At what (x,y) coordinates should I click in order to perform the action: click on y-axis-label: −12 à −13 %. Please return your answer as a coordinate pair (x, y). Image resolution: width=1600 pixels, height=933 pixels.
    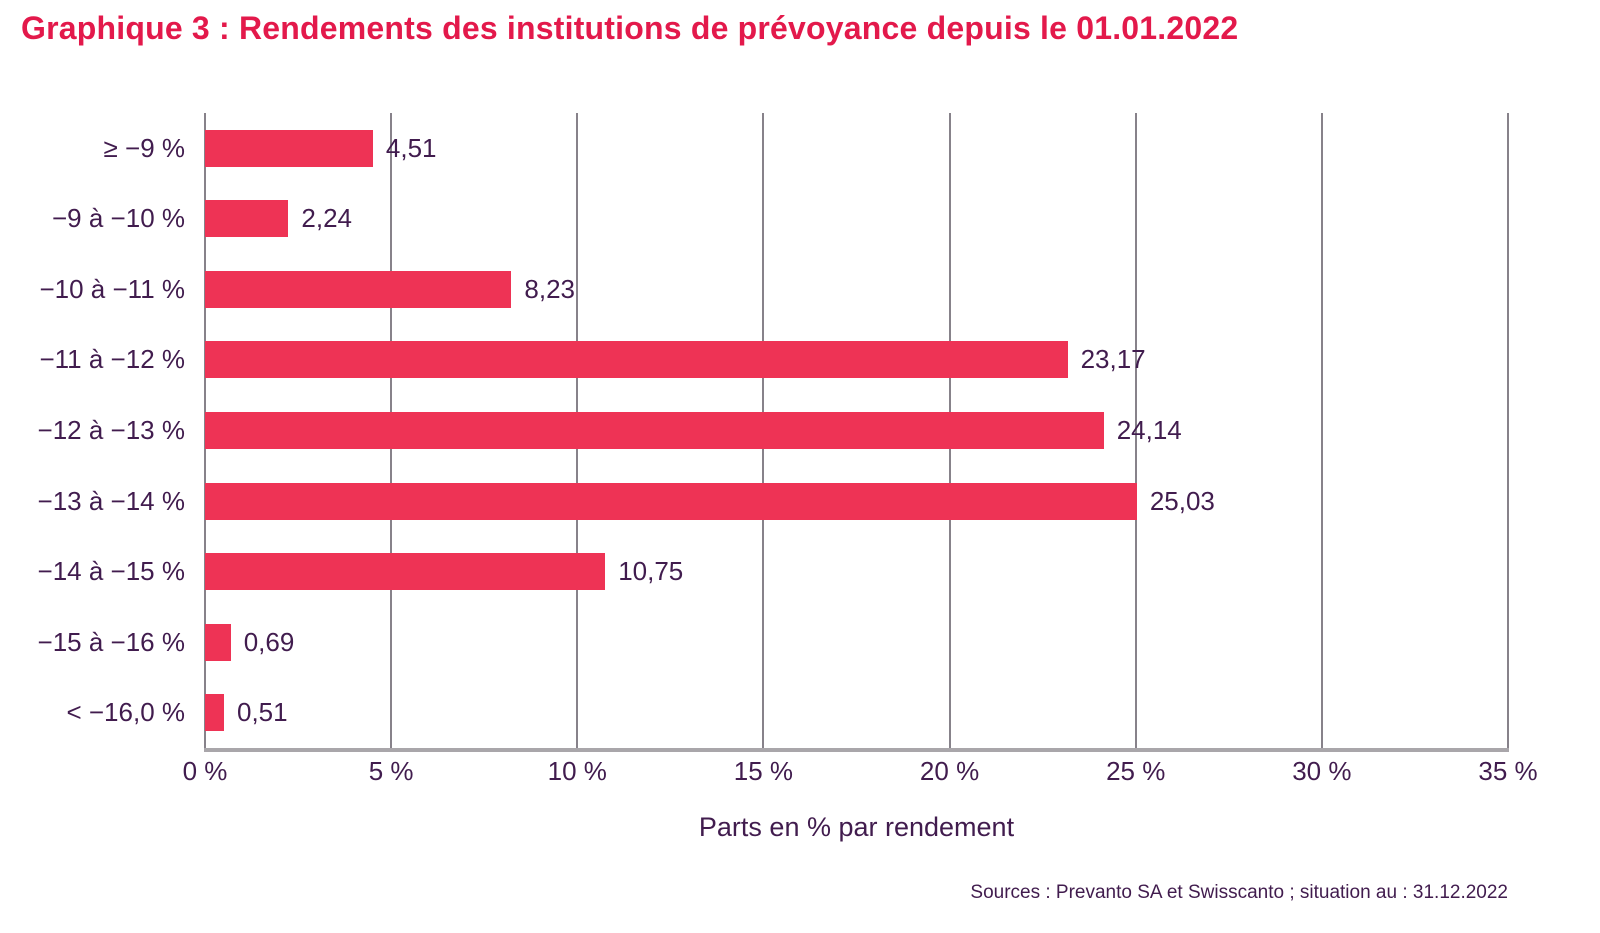
    Looking at the image, I should click on (111, 430).